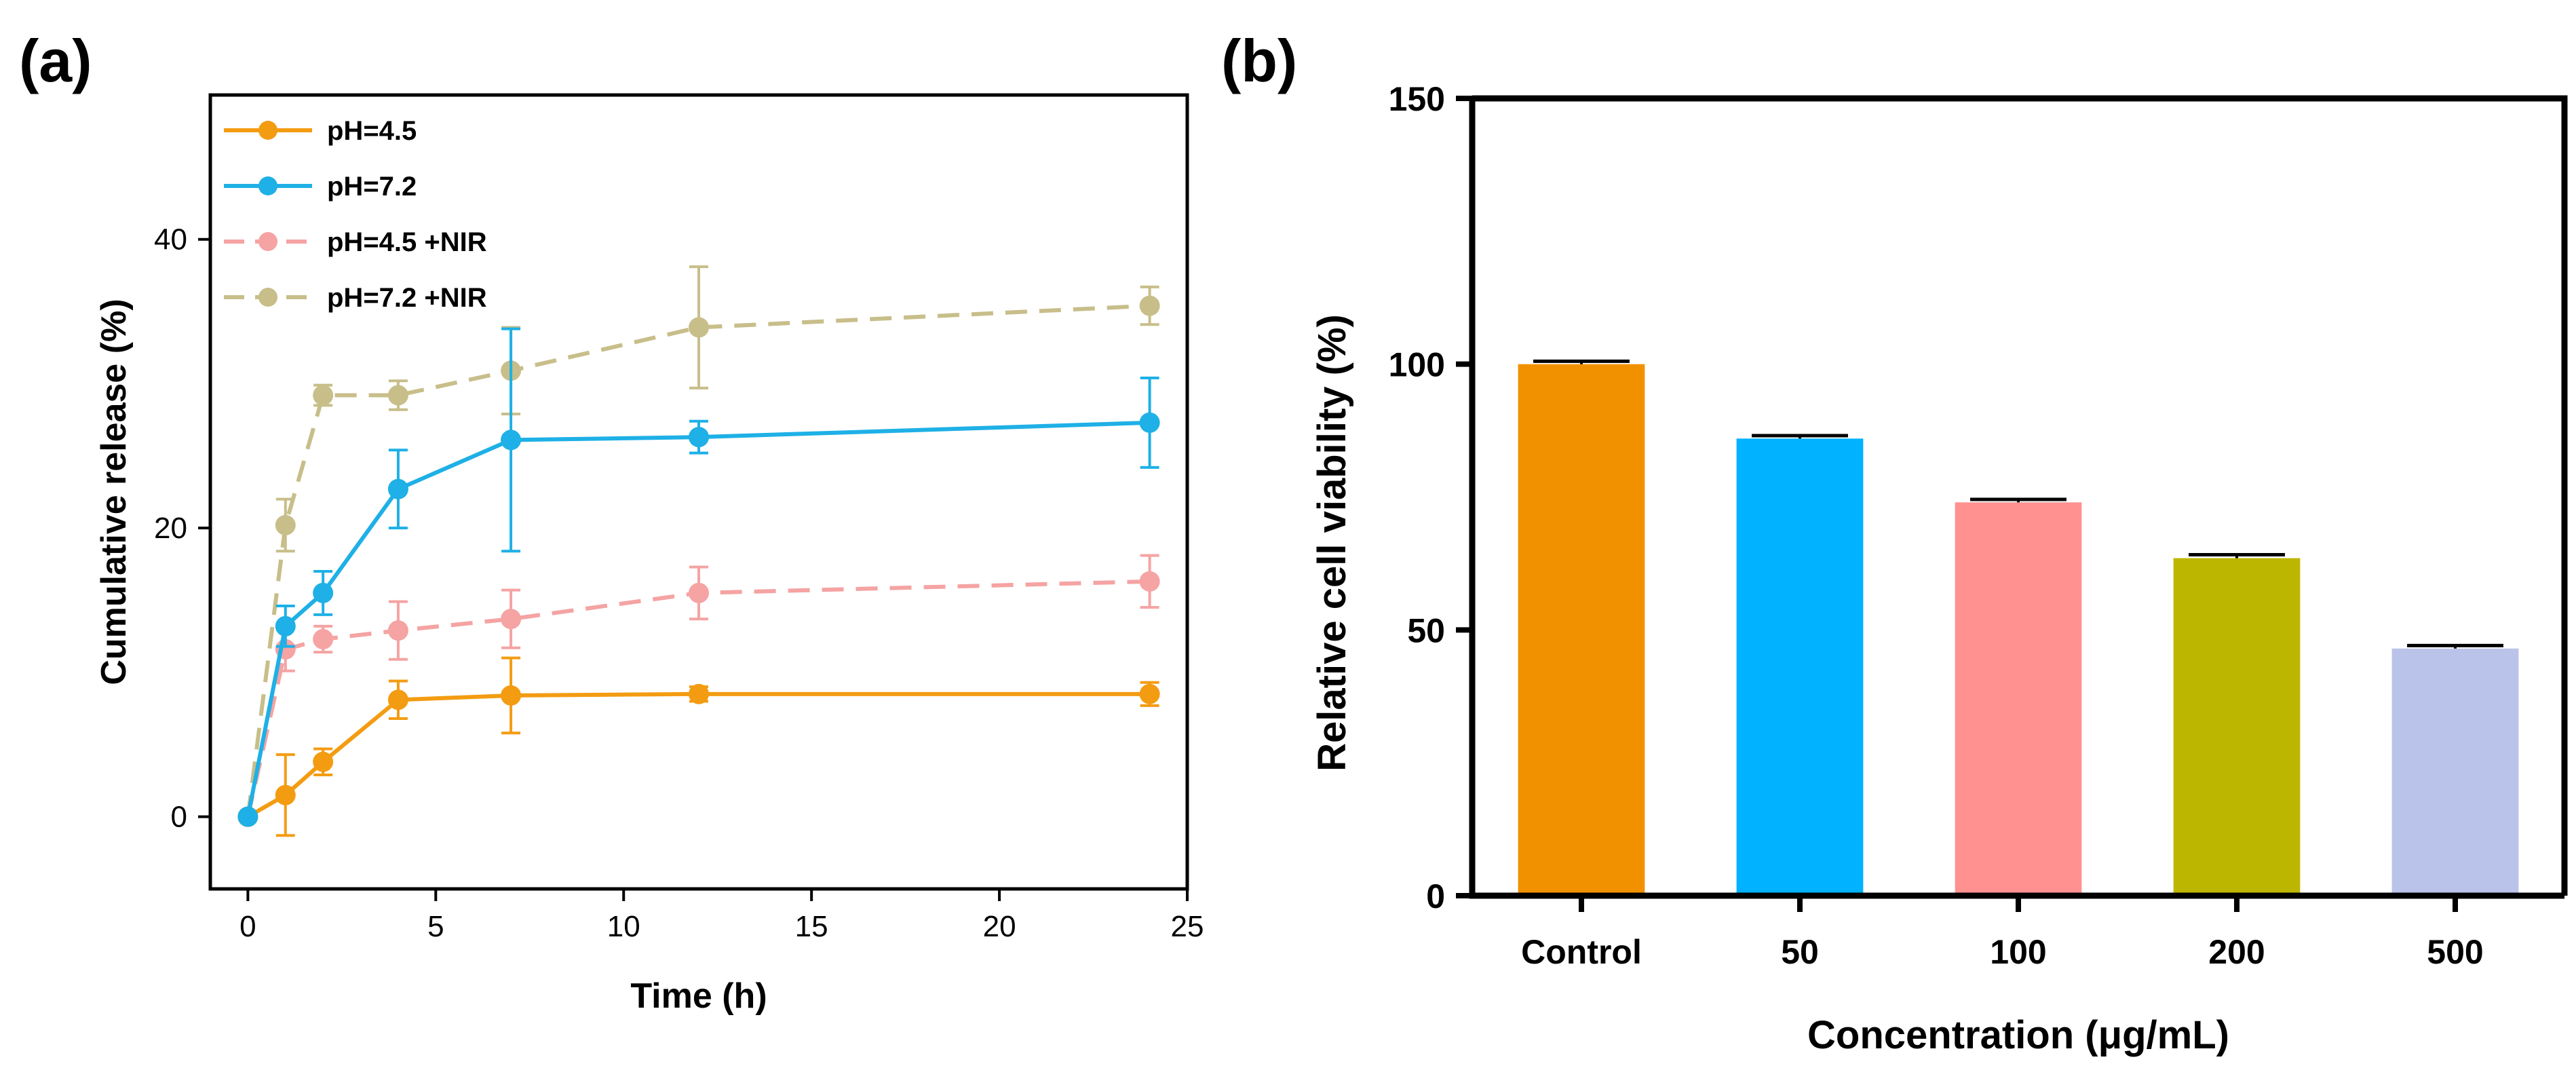 This screenshot has height=1085, width=2576. What do you see at coordinates (372, 131) in the screenshot?
I see `legend-label: pH=4.5` at bounding box center [372, 131].